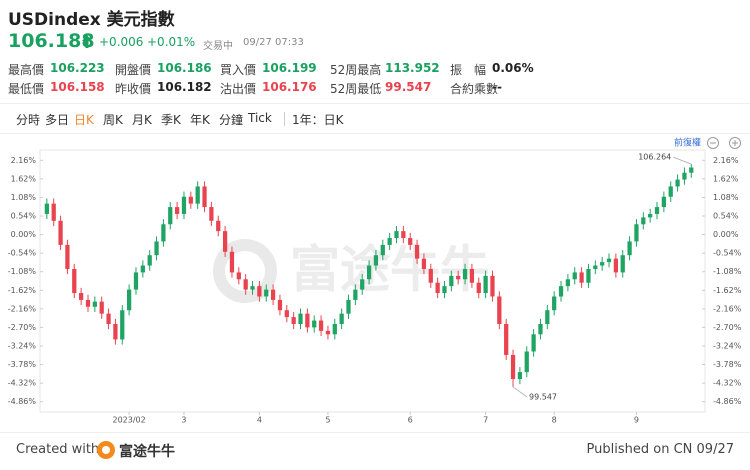  What do you see at coordinates (51, 41) in the screenshot?
I see `price: 106.188` at bounding box center [51, 41].